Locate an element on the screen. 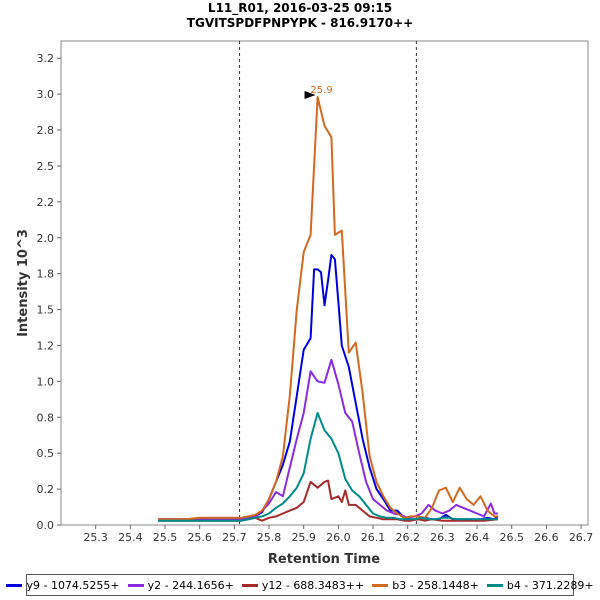  y-tick-label: 0.0 is located at coordinates (46, 525).